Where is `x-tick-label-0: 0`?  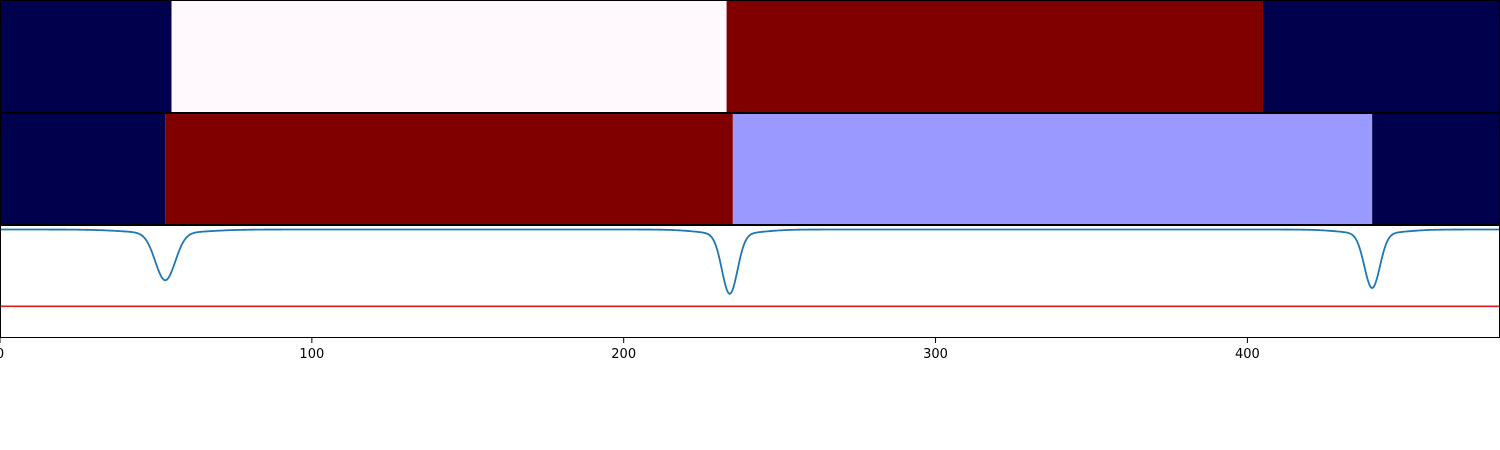 x-tick-label-0: 0 is located at coordinates (2, 354).